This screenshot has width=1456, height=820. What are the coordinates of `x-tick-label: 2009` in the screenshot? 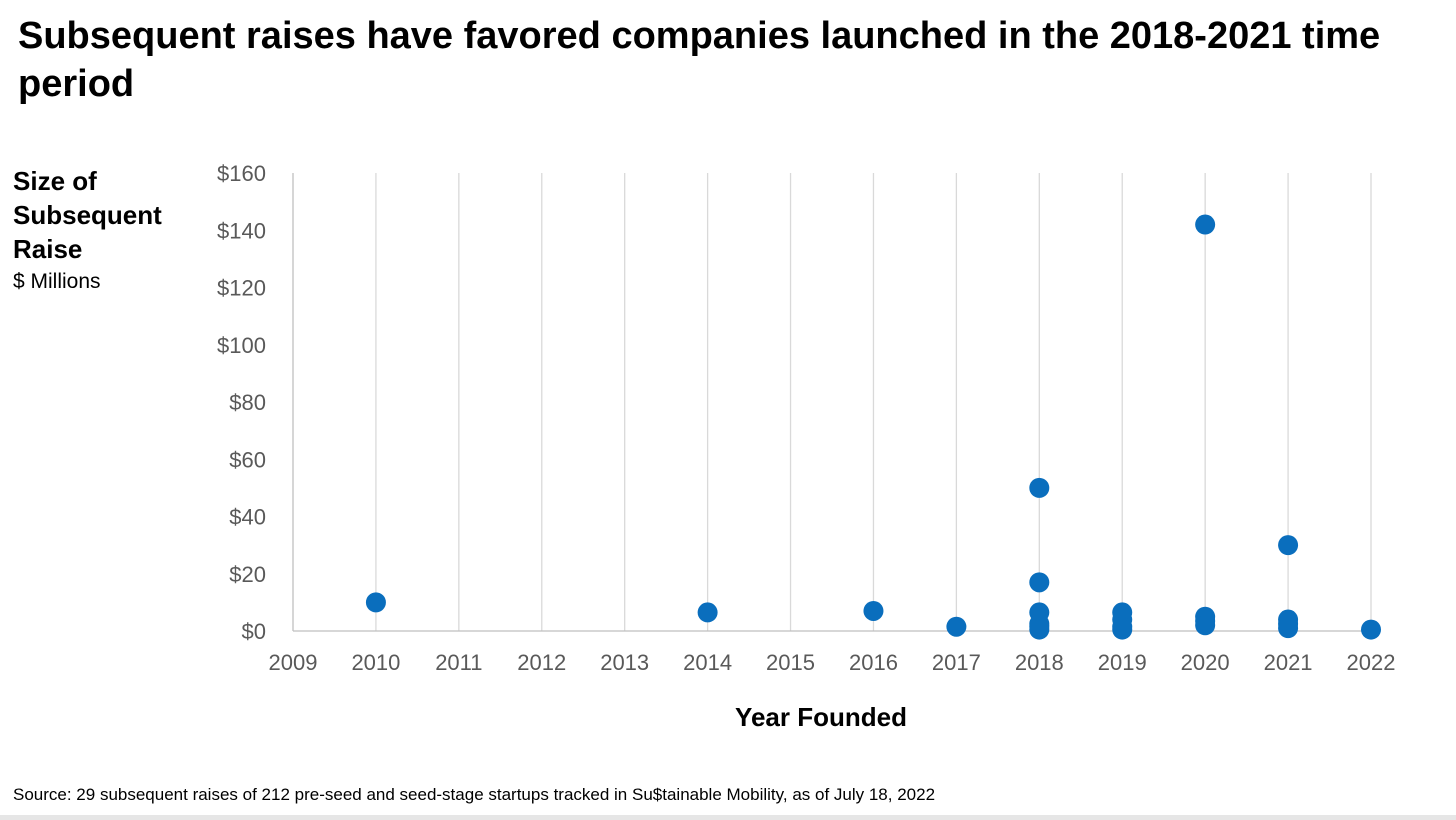 It's located at (293, 662).